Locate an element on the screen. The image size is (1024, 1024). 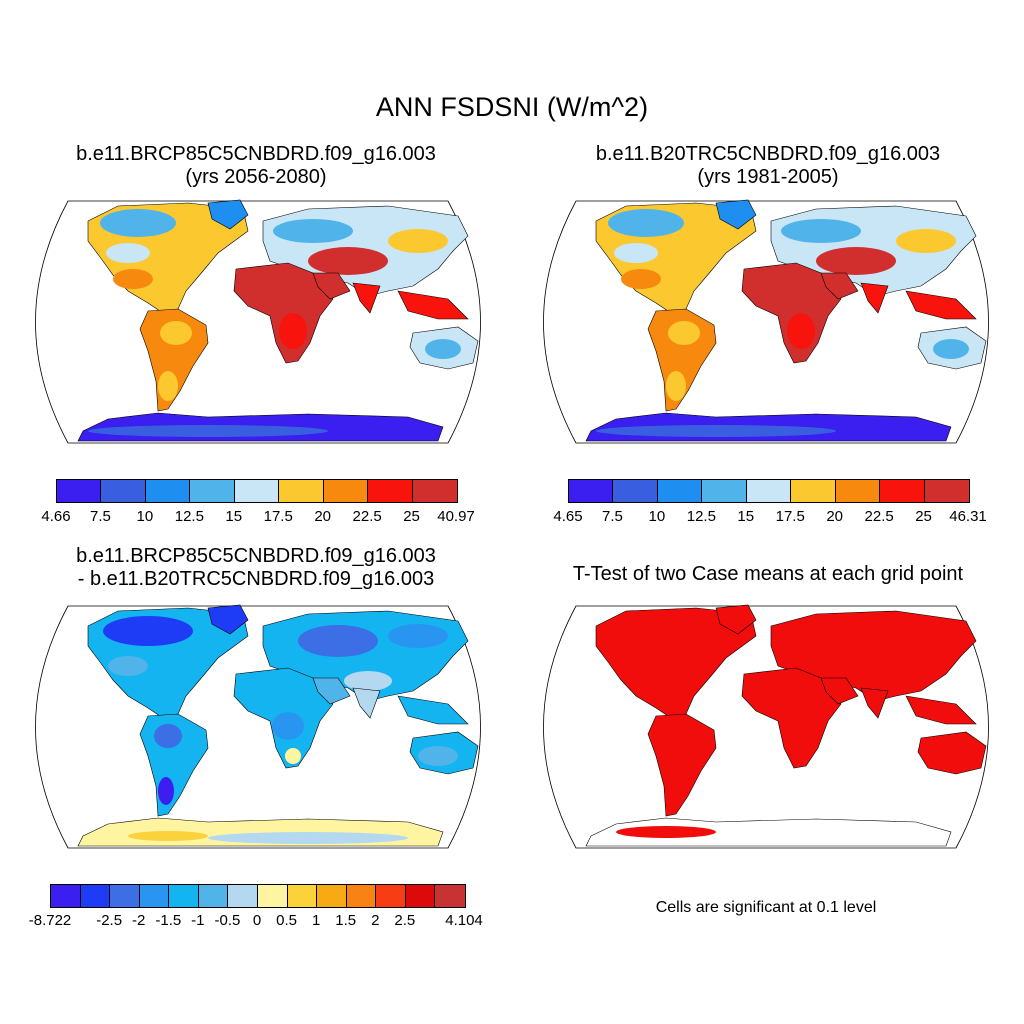
panel-2-colorbar-labels: 4.65 7.5 10 12.5 15 17.5 20 22.5 25 46.31 is located at coordinates (769, 518).